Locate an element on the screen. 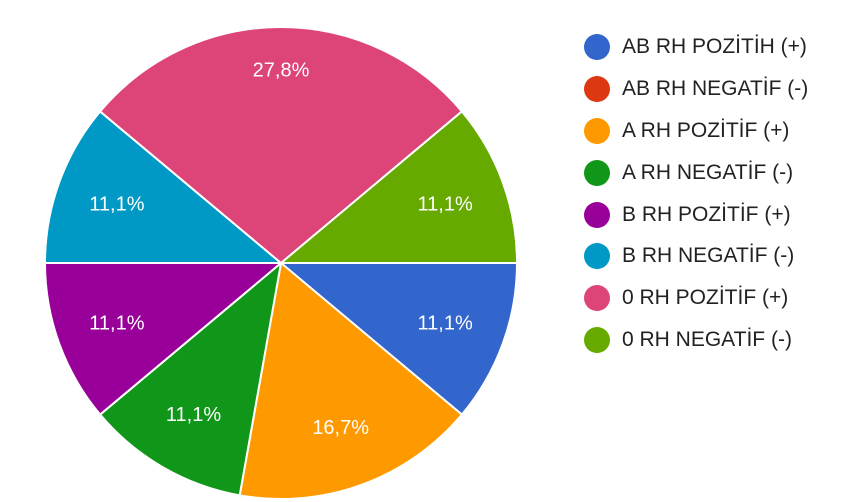 Image resolution: width=848 pixels, height=502 pixels. legend-item: 0 RH POZİTİF (+) is located at coordinates (696, 298).